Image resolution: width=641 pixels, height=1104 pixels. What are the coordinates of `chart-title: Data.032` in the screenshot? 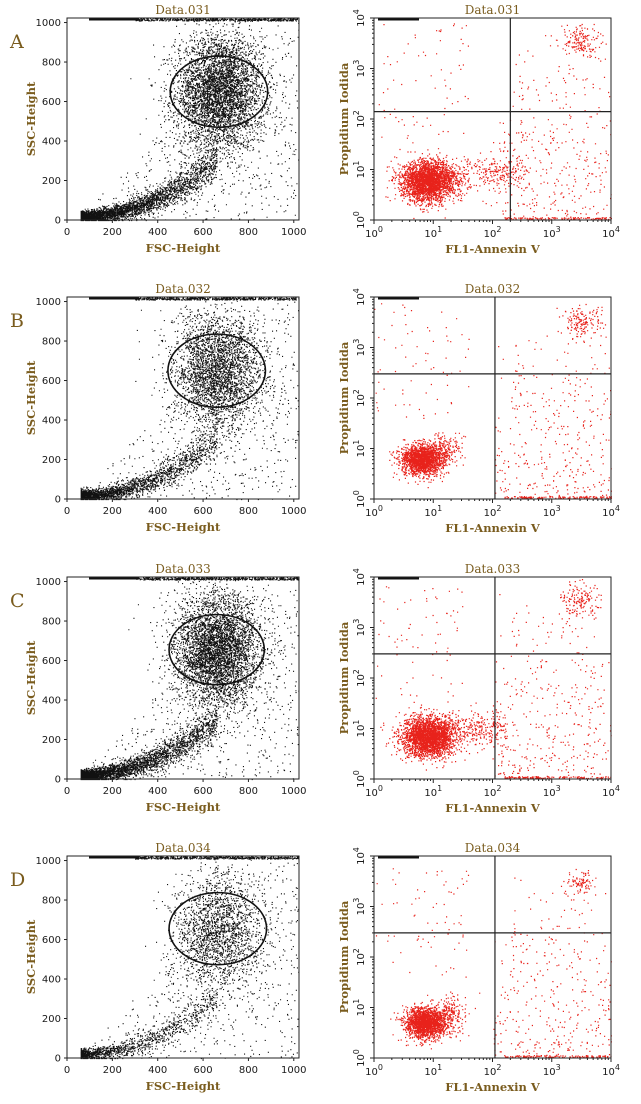 It's located at (492, 289).